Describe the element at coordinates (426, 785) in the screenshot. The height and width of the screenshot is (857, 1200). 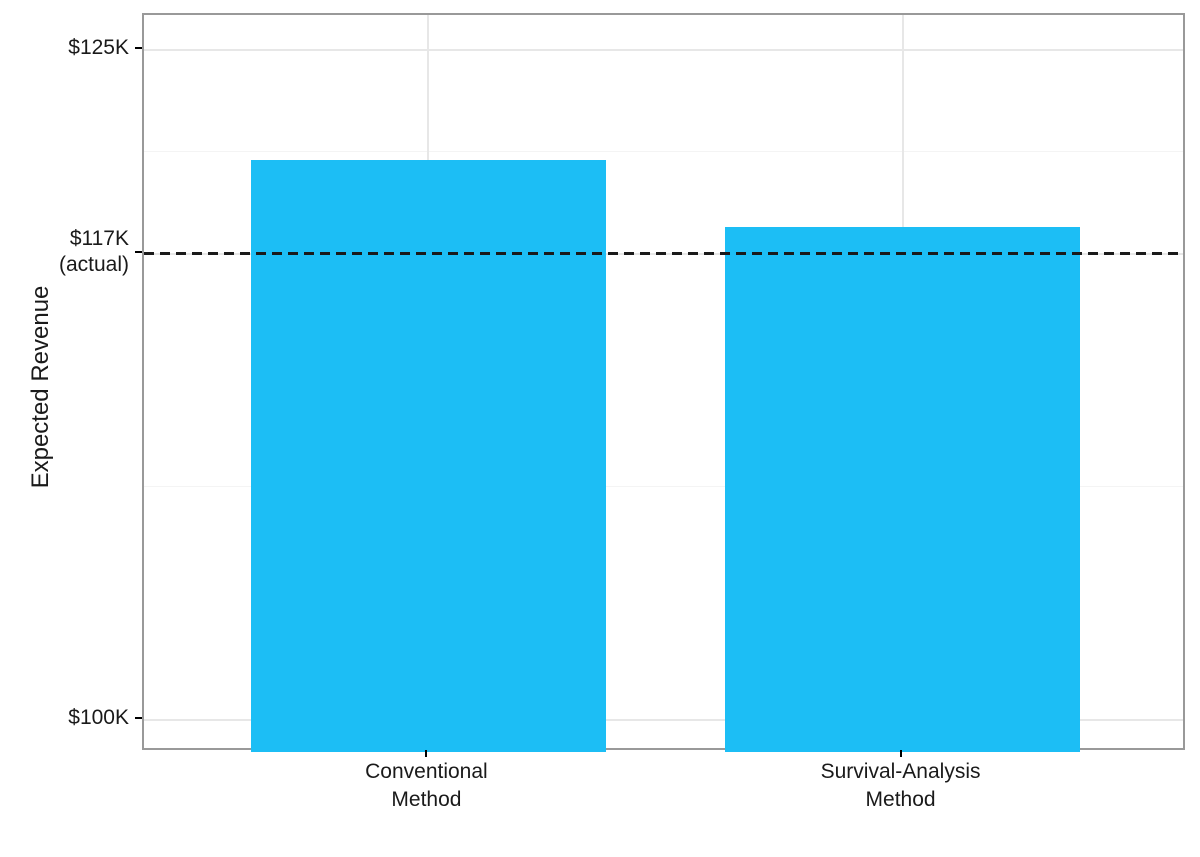
I see `x-tick-label-conventional-method: Conventional Method` at that location.